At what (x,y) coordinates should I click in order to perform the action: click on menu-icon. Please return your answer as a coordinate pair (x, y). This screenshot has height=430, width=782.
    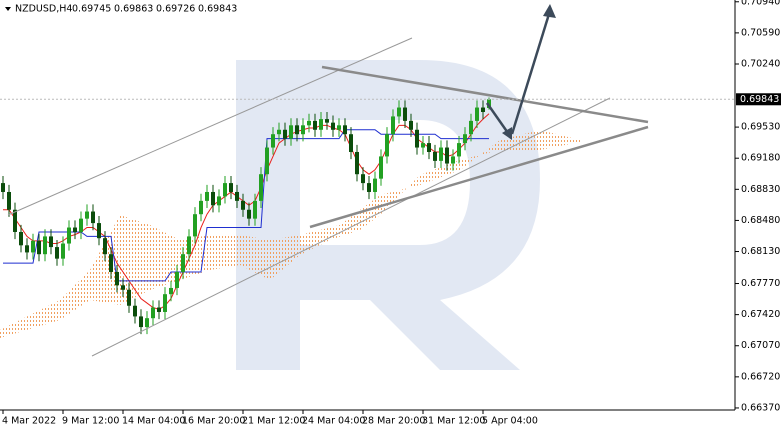
    Looking at the image, I should click on (8, 9).